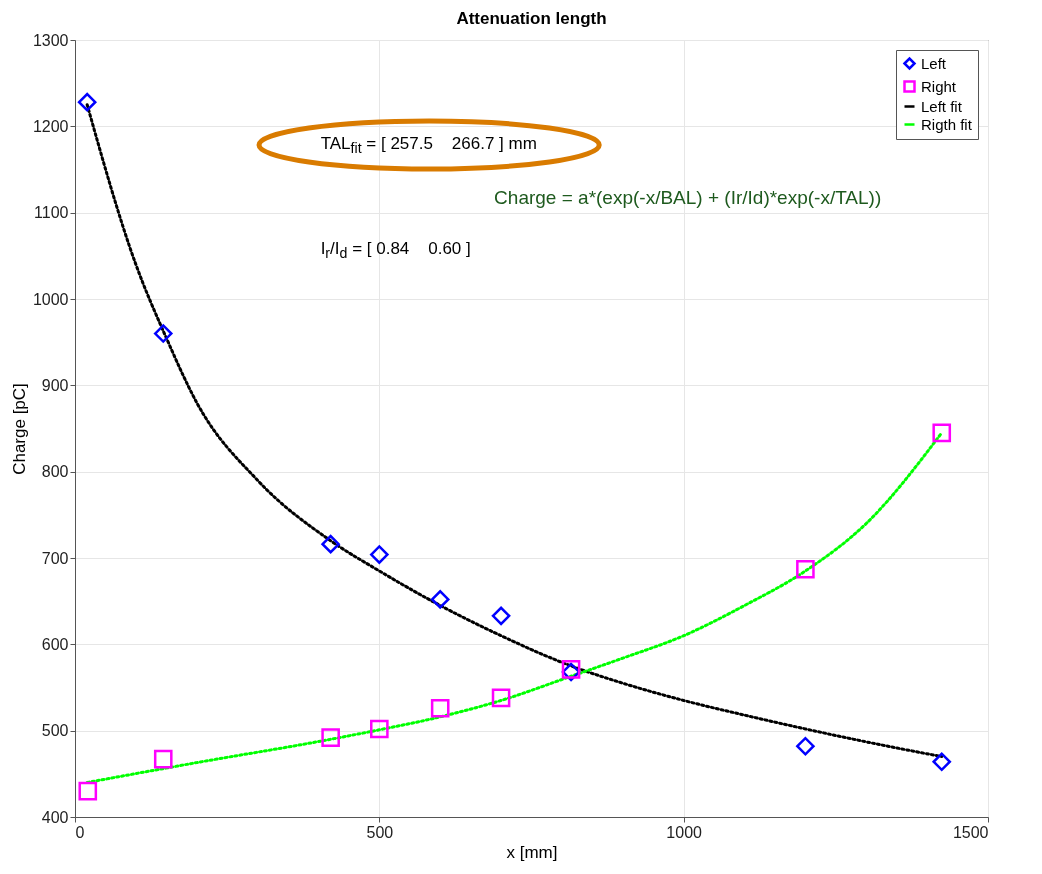 Image resolution: width=1042 pixels, height=874 pixels. I want to click on x-tick-label: 0, so click(80, 832).